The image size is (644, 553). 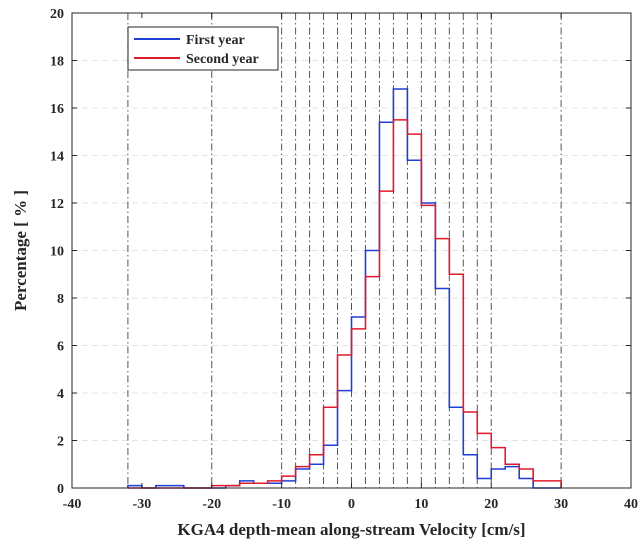 I want to click on x-tick-label: 10, so click(x=421, y=504).